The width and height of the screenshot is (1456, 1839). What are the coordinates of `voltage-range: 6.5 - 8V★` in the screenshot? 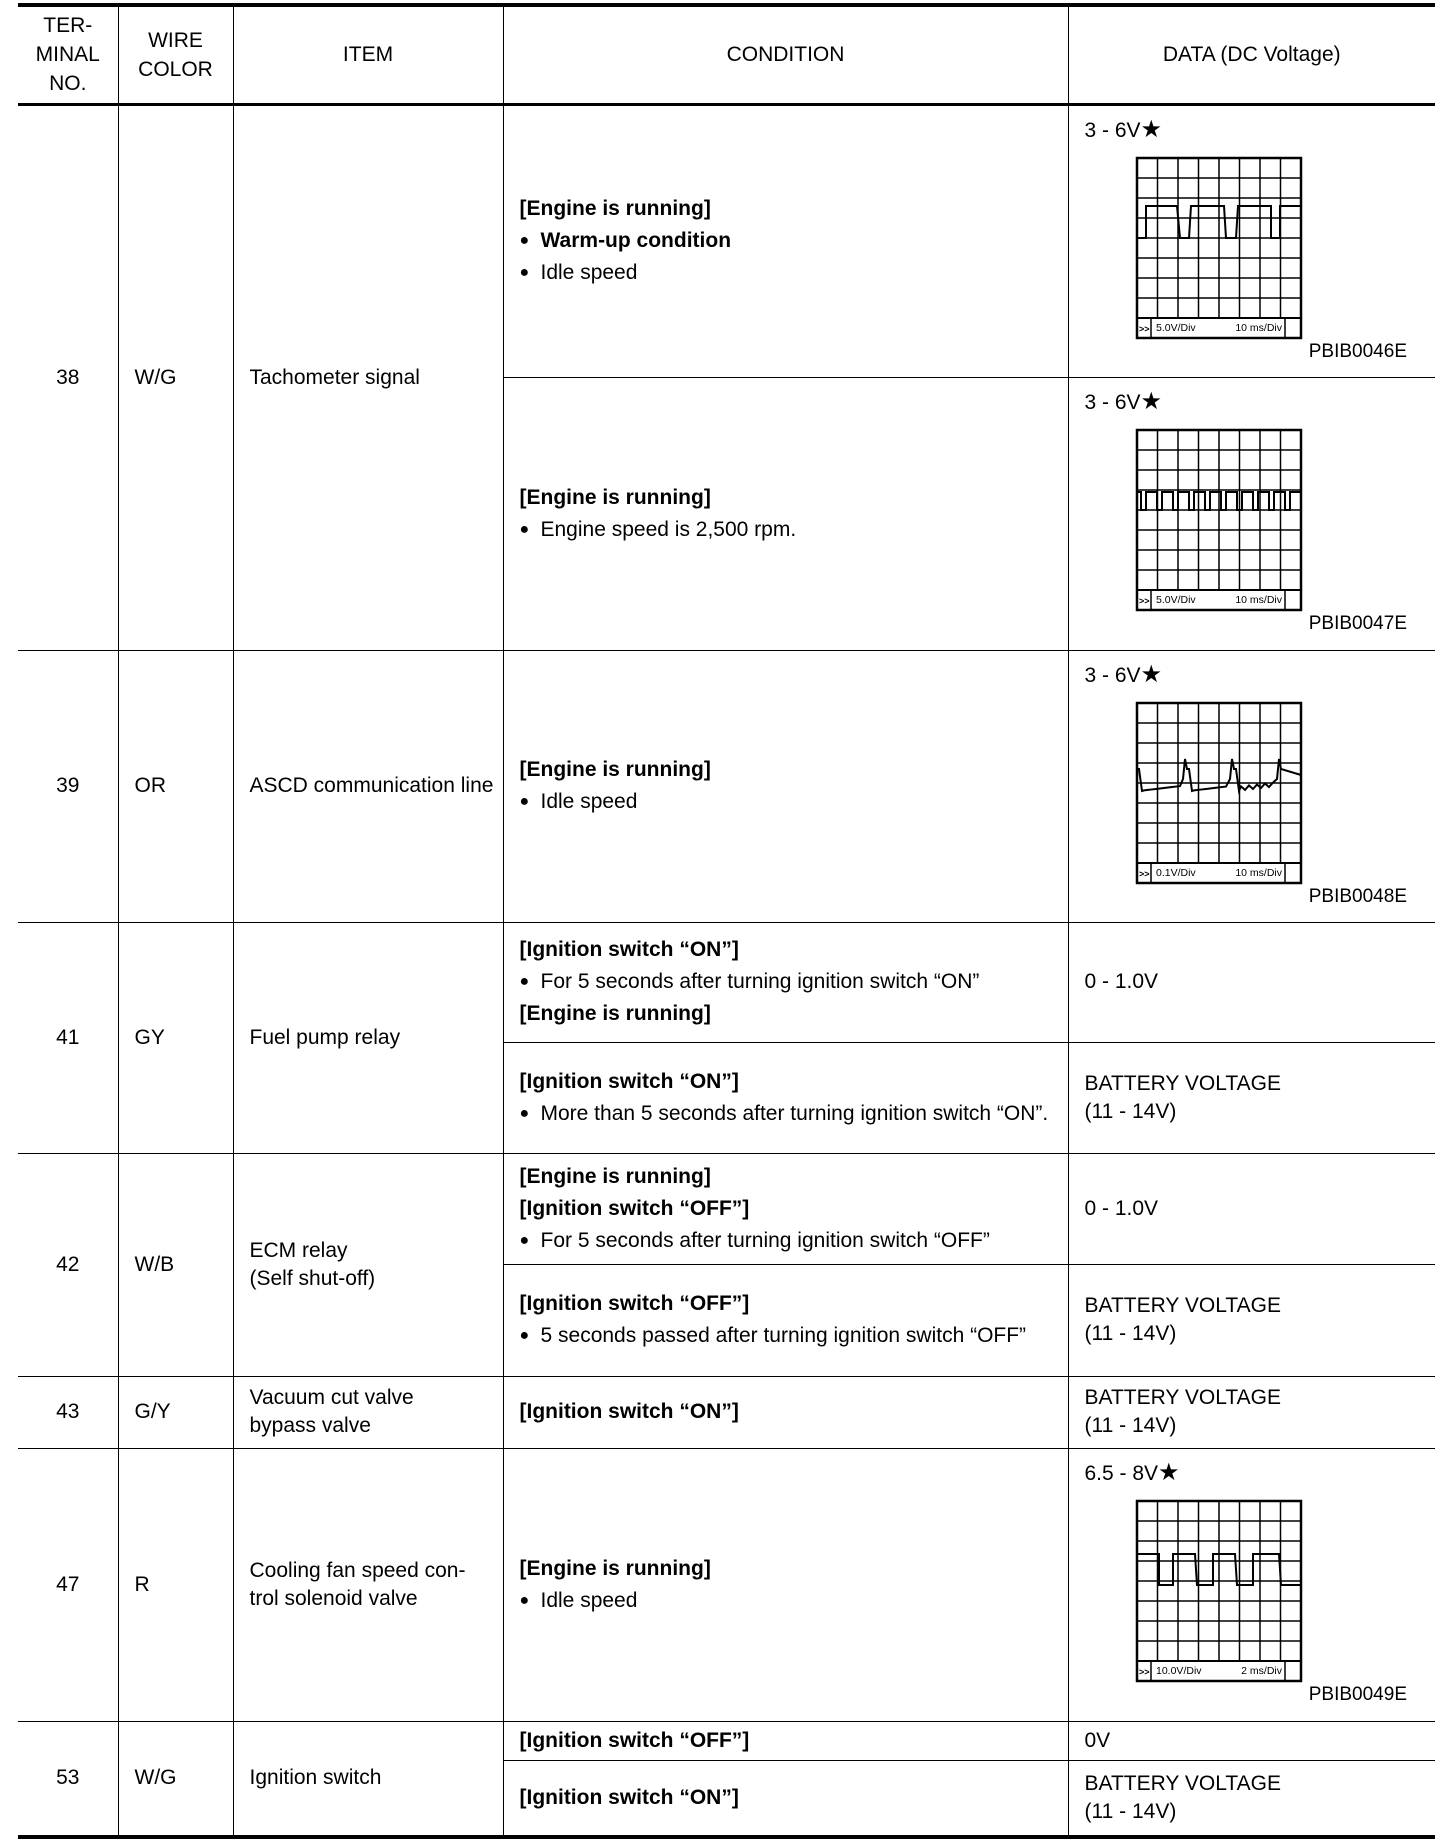 It's located at (1132, 1473).